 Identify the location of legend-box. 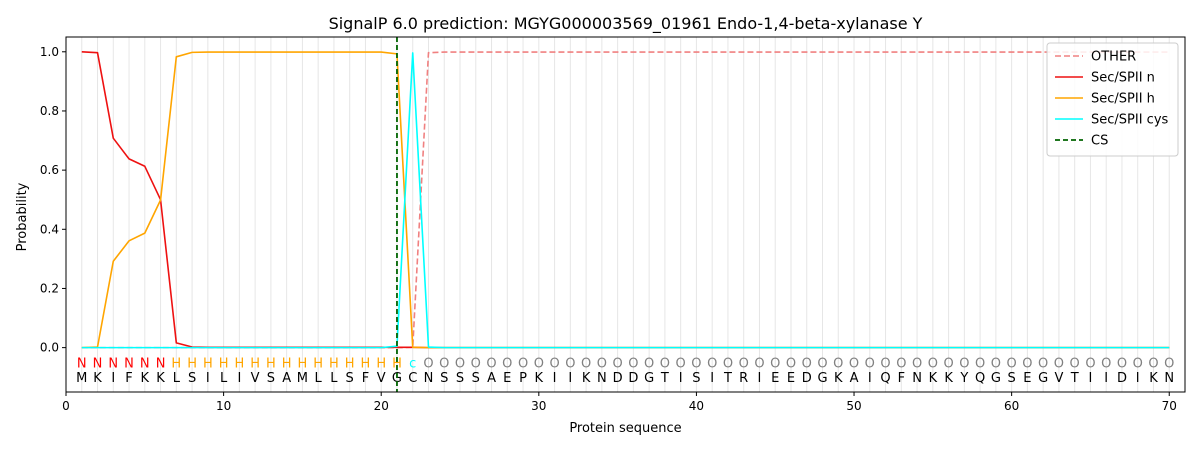
(1112, 99).